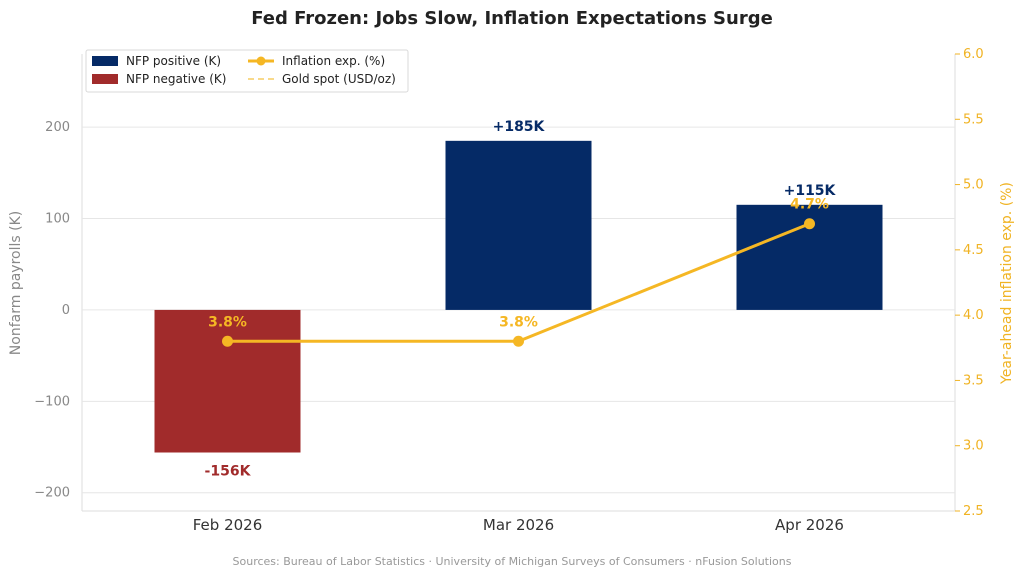 The image size is (1024, 578). What do you see at coordinates (973, 380) in the screenshot?
I see `y2-tick-label: 3.5` at bounding box center [973, 380].